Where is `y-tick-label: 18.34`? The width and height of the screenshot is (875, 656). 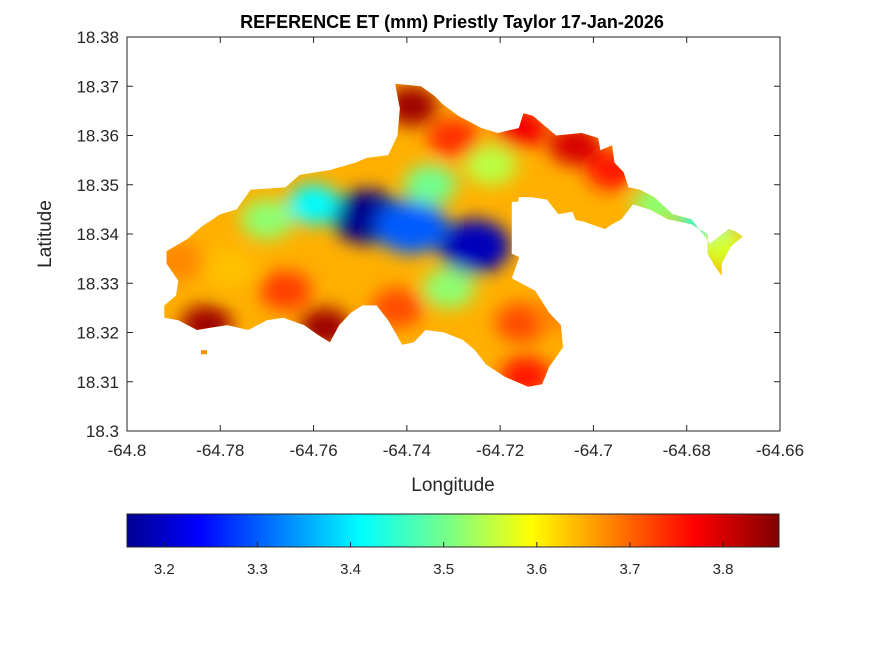
y-tick-label: 18.34 is located at coordinates (97, 234).